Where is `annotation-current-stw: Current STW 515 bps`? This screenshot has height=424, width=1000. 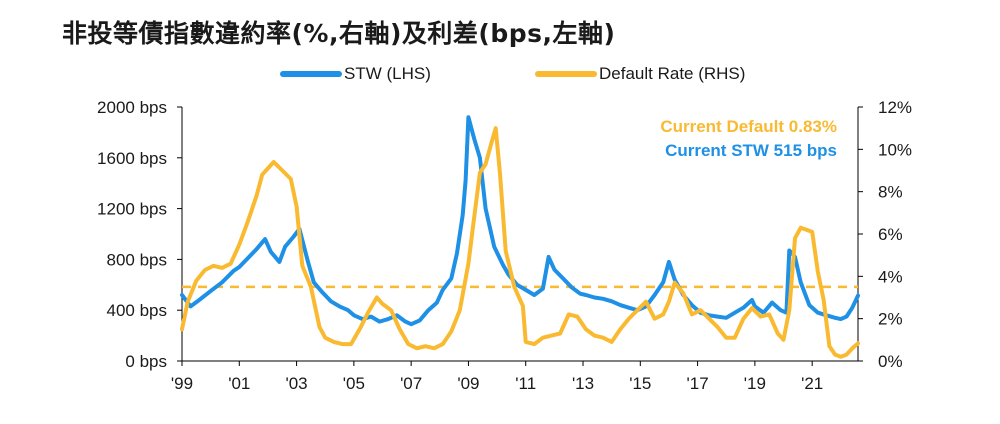 annotation-current-stw: Current STW 515 bps is located at coordinates (751, 150).